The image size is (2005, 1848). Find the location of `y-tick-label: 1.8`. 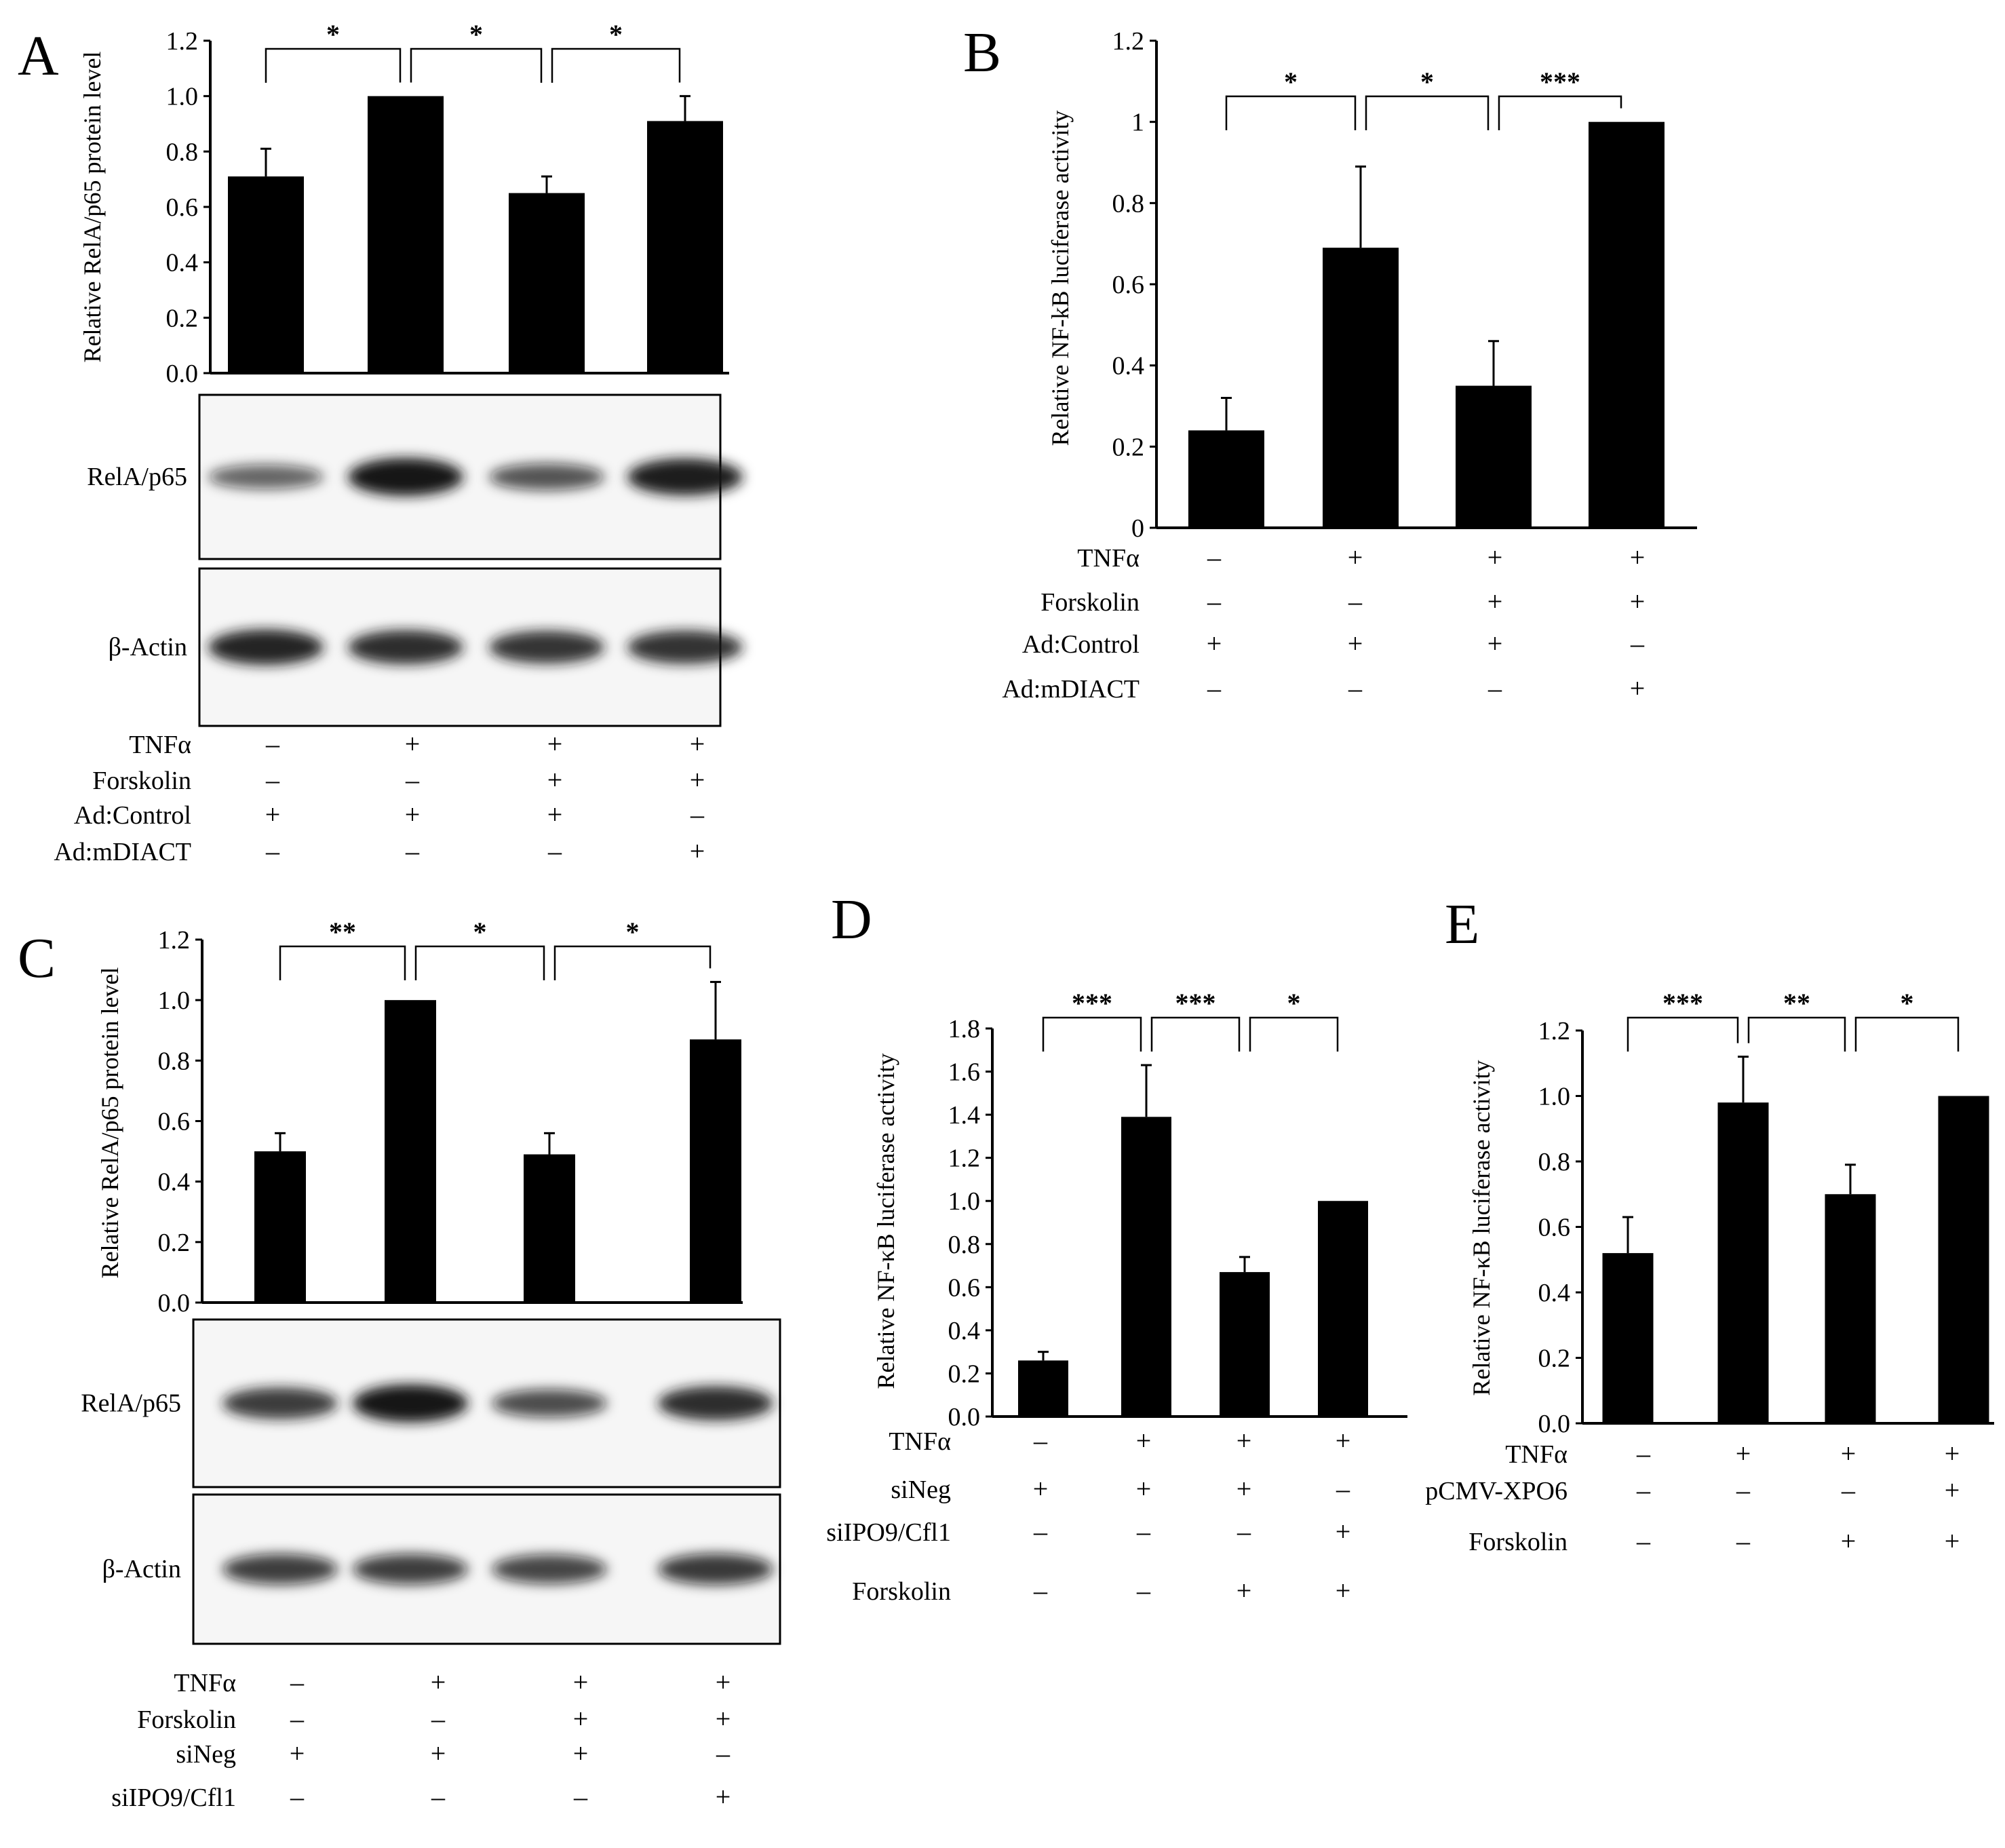

y-tick-label: 1.8 is located at coordinates (964, 1029).